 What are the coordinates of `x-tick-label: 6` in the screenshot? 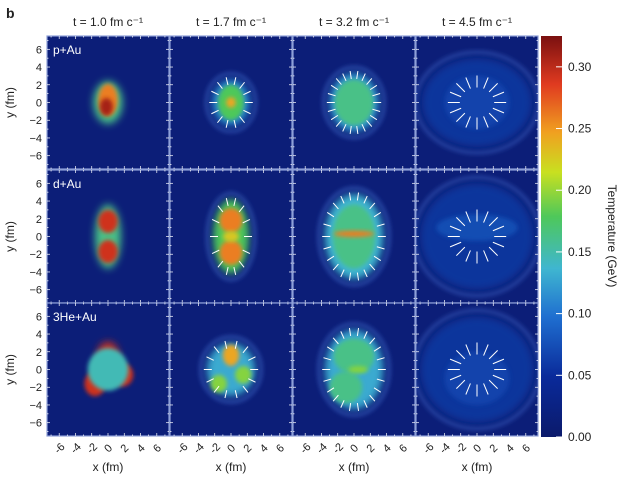 It's located at (280, 448).